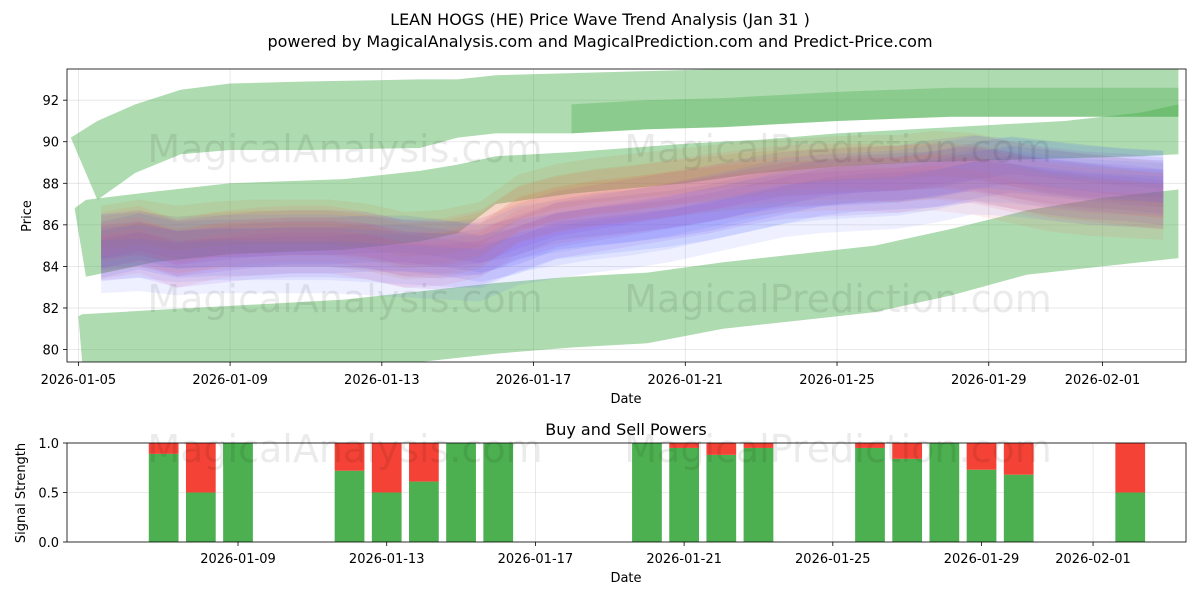 This screenshot has width=1200, height=600. I want to click on series-band-red, so click(632, 215).